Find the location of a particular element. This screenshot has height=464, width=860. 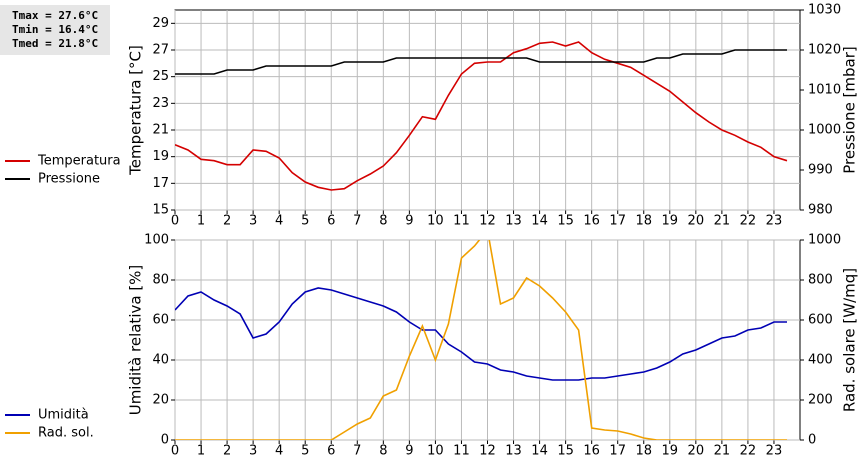

y2-tick-label: 800 is located at coordinates (820, 280).